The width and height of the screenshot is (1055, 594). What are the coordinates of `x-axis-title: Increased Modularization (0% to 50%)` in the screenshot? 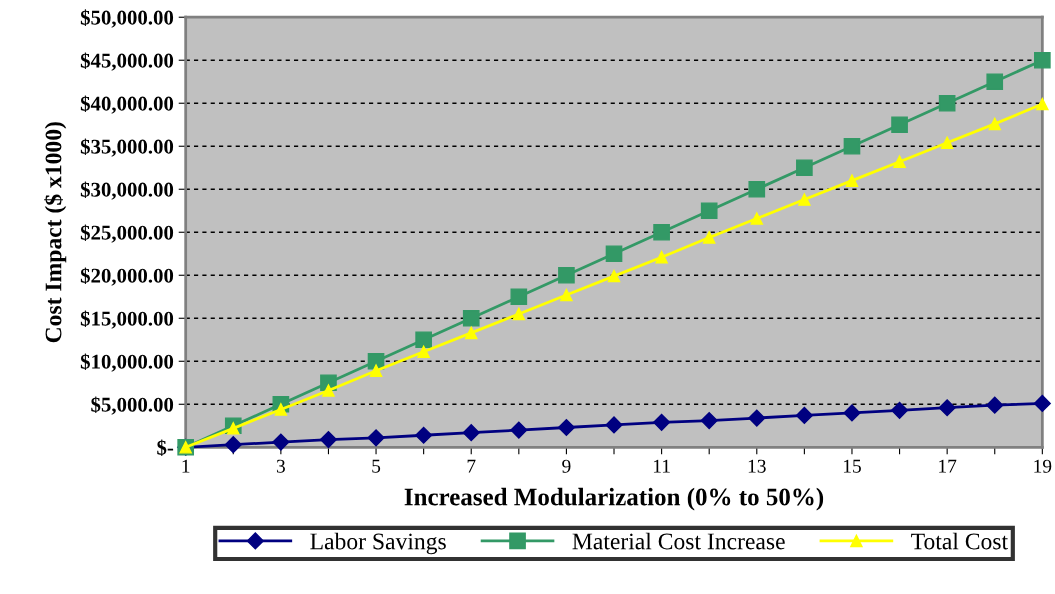 It's located at (614, 499).